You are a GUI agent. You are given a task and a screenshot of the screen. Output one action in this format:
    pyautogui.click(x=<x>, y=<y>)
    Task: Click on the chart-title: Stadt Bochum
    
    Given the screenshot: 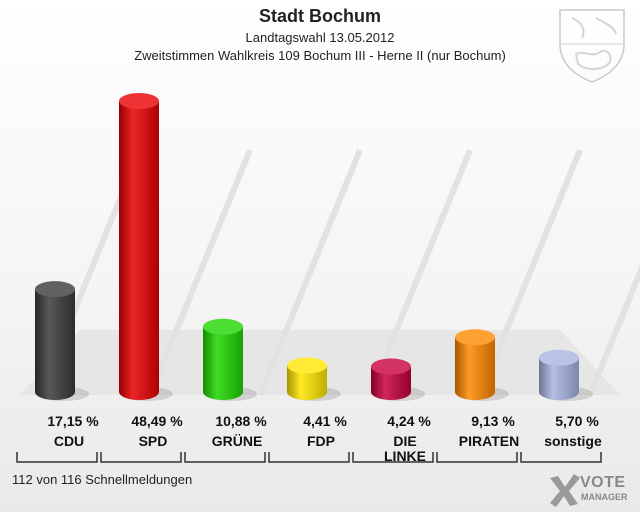 What is the action you would take?
    pyautogui.click(x=319, y=16)
    